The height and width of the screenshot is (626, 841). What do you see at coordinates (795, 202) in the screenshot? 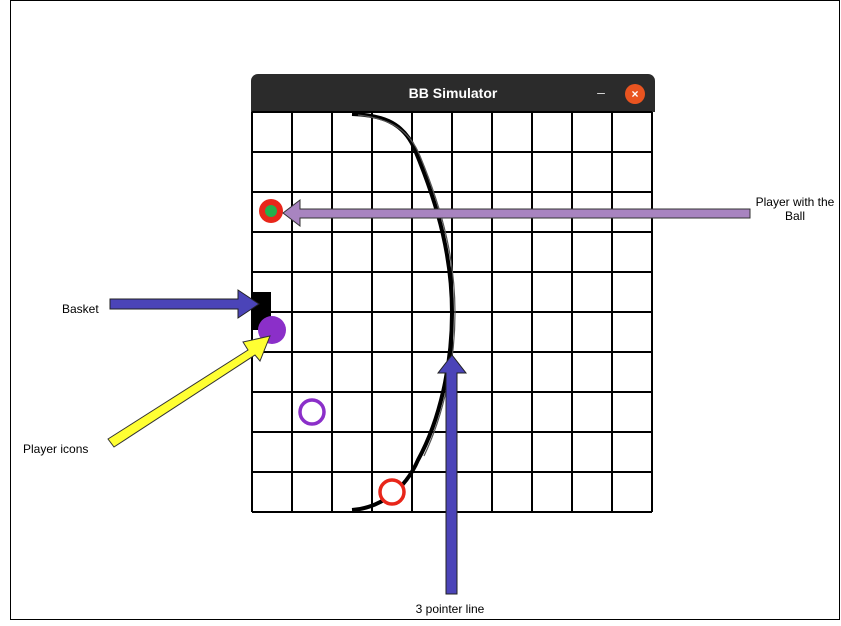
I see `player-with-ball-label-line1: Player with the` at bounding box center [795, 202].